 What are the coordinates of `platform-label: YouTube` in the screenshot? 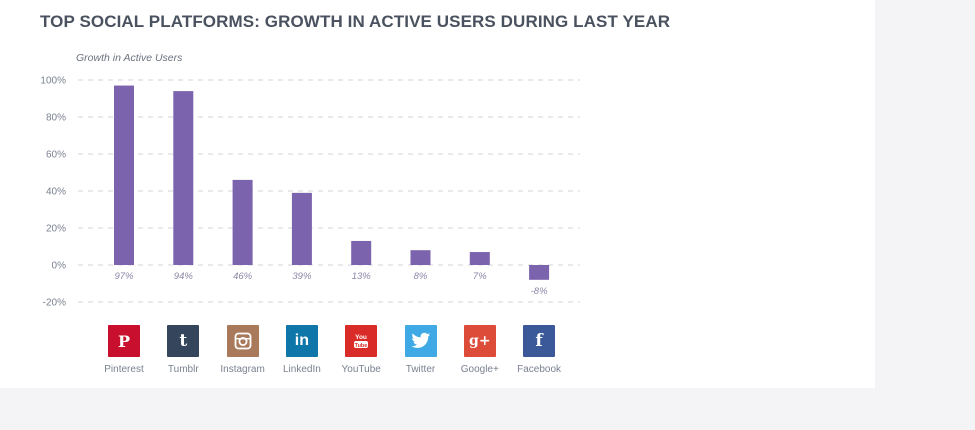 It's located at (361, 369).